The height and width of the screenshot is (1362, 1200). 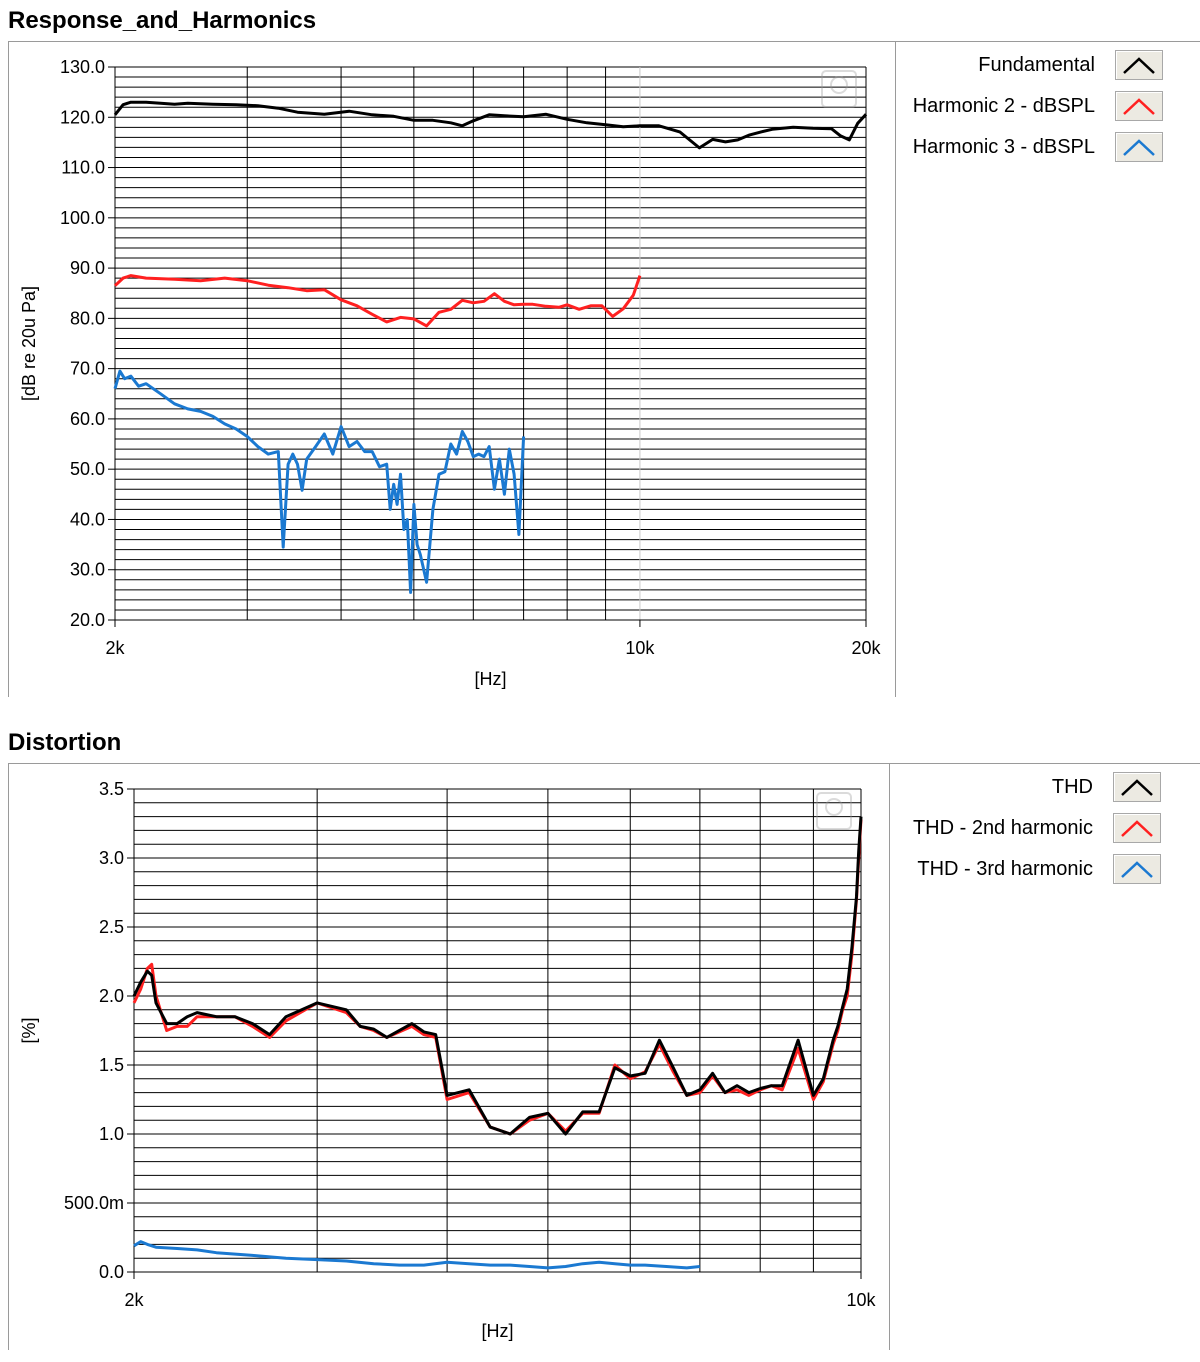 I want to click on legend-item: Harmonic 2 - dBSPL, so click(x=1038, y=106).